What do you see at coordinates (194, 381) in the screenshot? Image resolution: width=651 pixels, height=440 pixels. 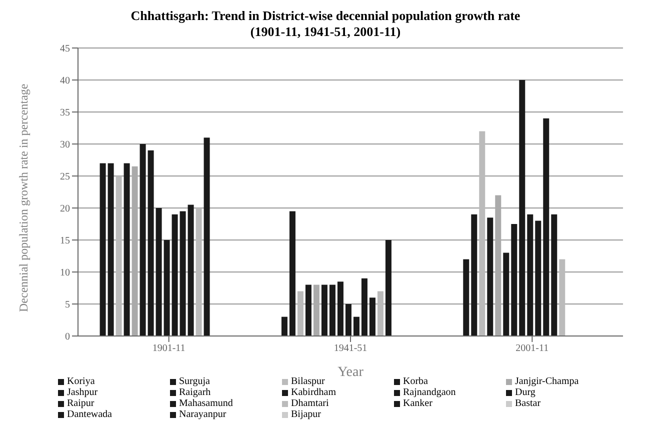 I see `legend-label: Surguja` at bounding box center [194, 381].